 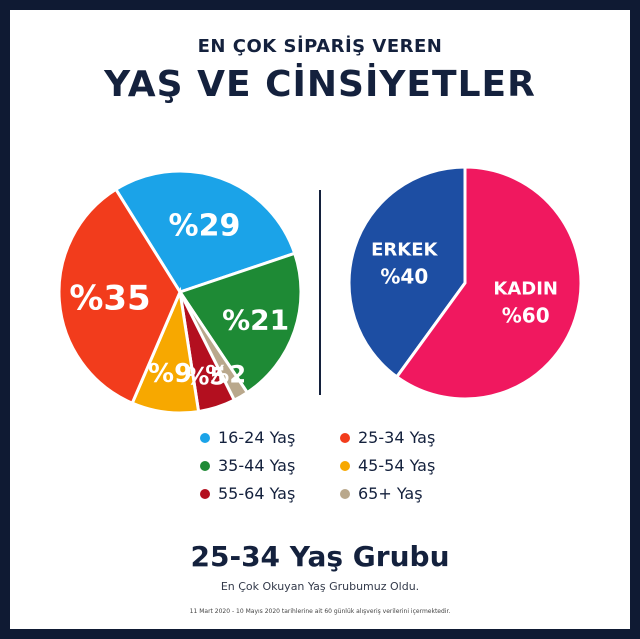 I want to click on gender-pie-chart: ERKEK %40 KADIN %60, so click(x=465, y=283).